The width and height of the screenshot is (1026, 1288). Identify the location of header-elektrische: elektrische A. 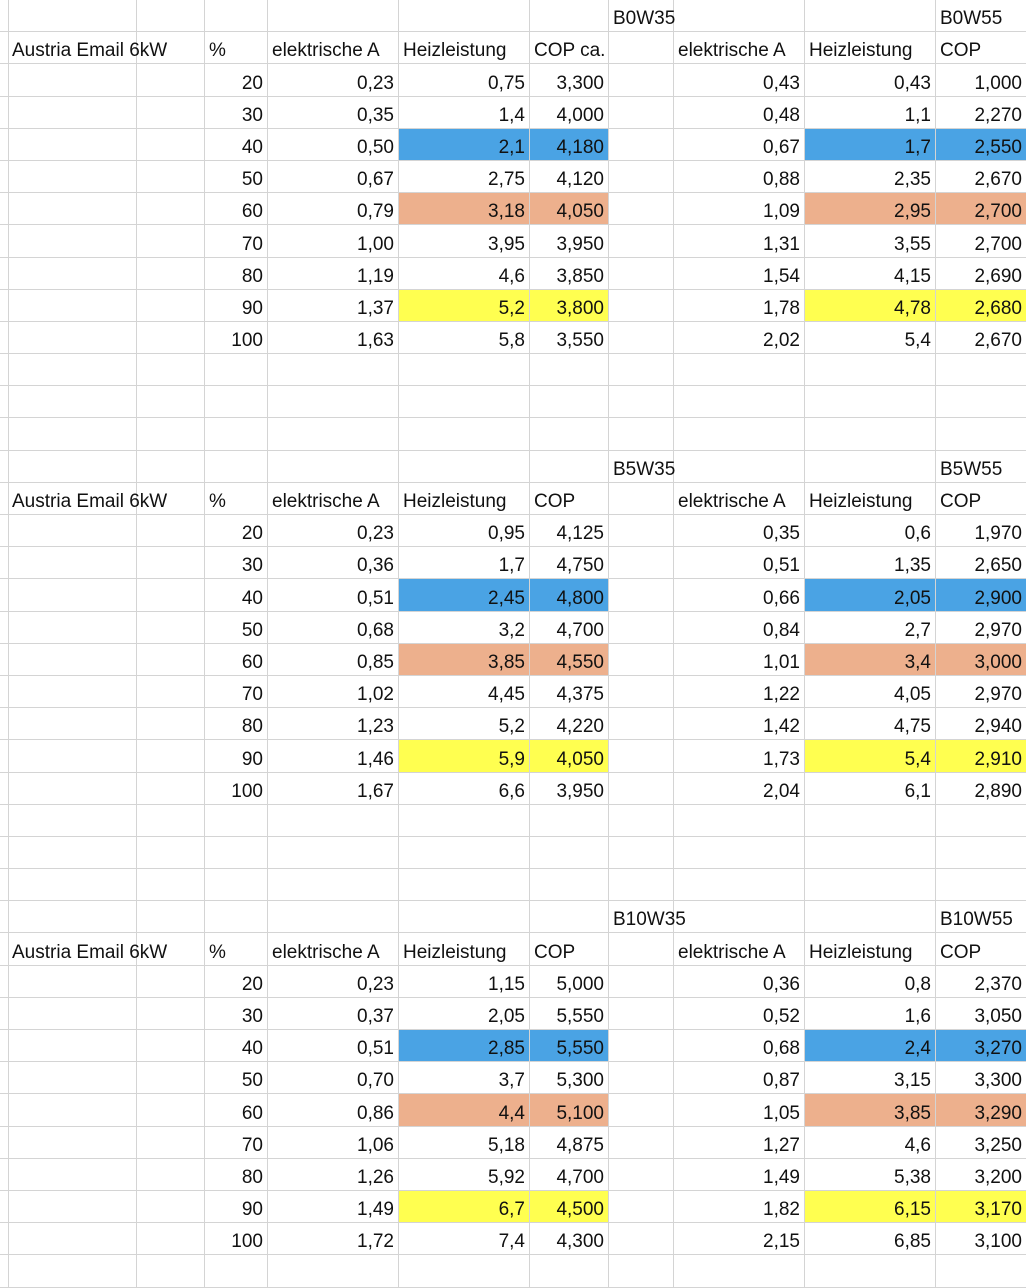
(739, 949).